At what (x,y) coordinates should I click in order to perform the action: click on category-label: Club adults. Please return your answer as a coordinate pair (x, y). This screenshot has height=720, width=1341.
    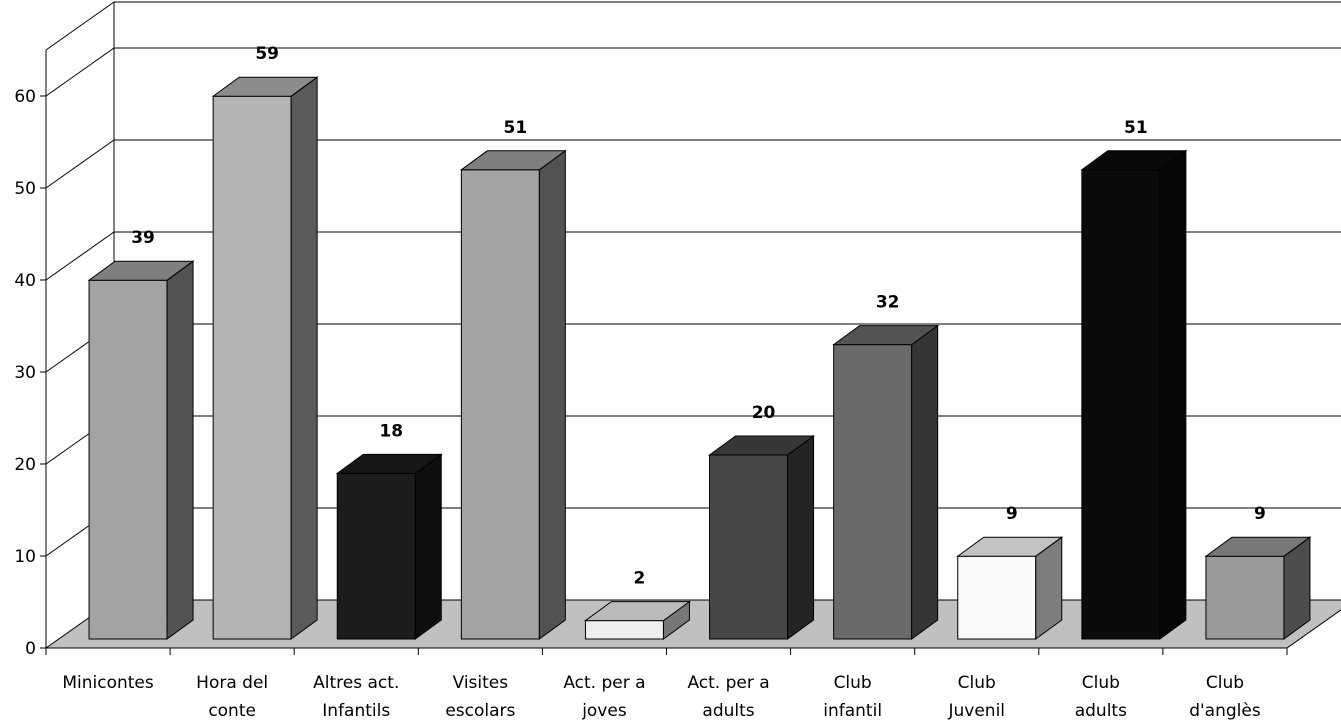
    Looking at the image, I should click on (1101, 696).